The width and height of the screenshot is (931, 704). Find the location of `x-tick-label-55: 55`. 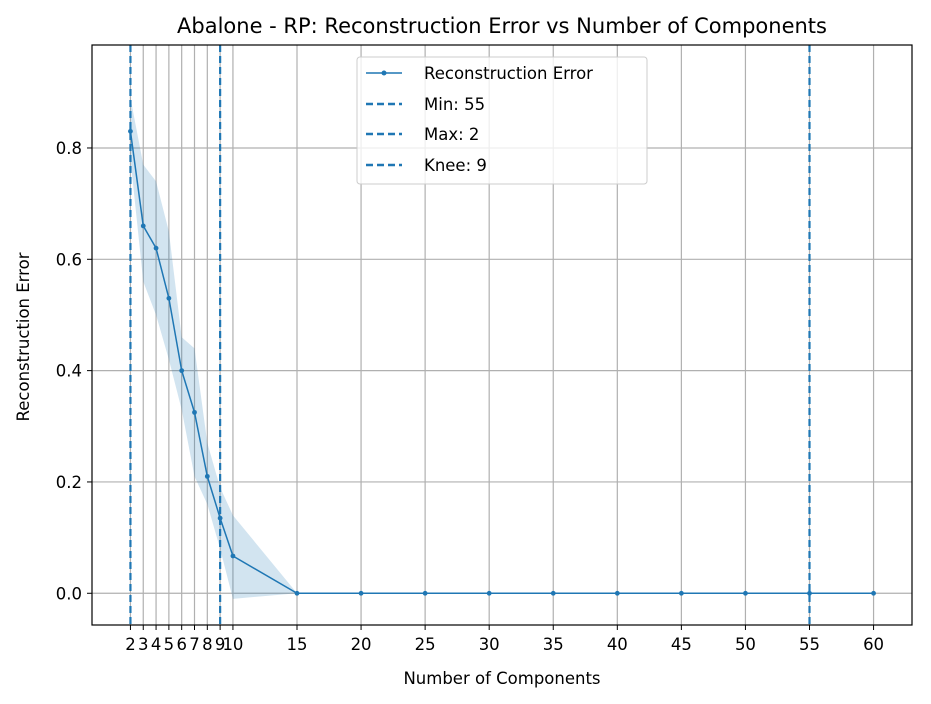

x-tick-label-55: 55 is located at coordinates (809, 644).